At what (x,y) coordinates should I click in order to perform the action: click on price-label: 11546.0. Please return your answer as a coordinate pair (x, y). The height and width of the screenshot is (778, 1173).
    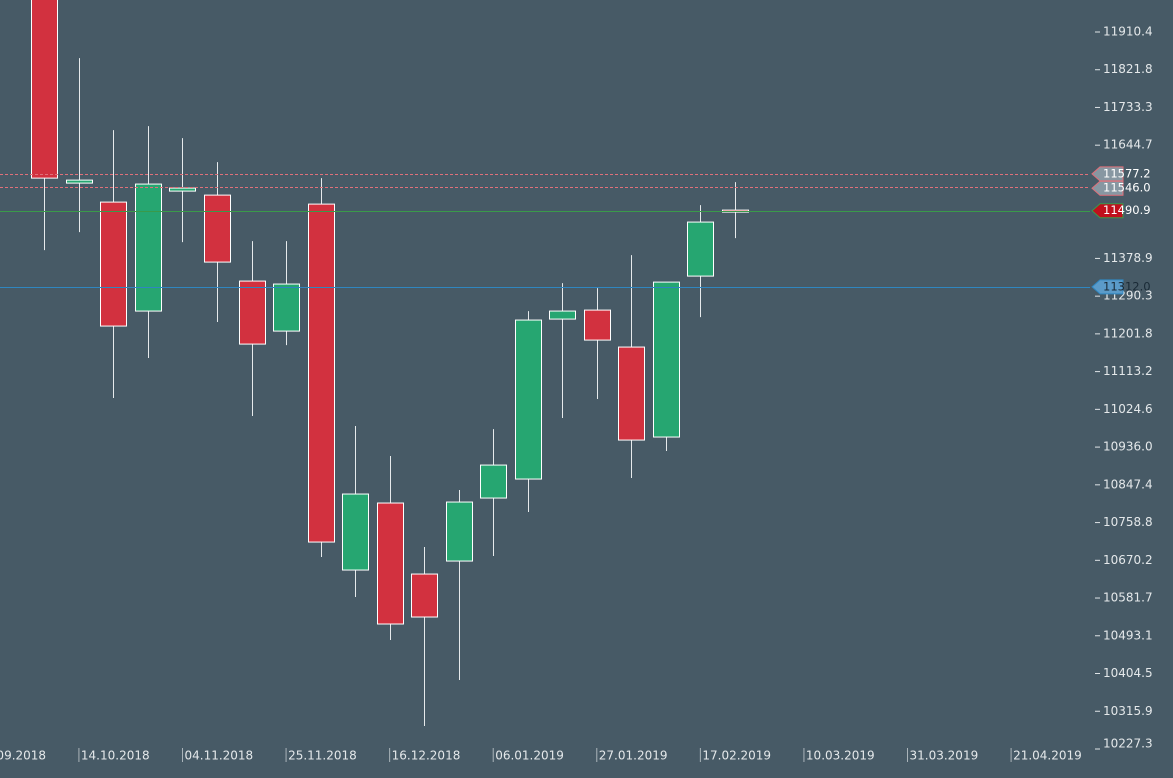
    Looking at the image, I should click on (1127, 188).